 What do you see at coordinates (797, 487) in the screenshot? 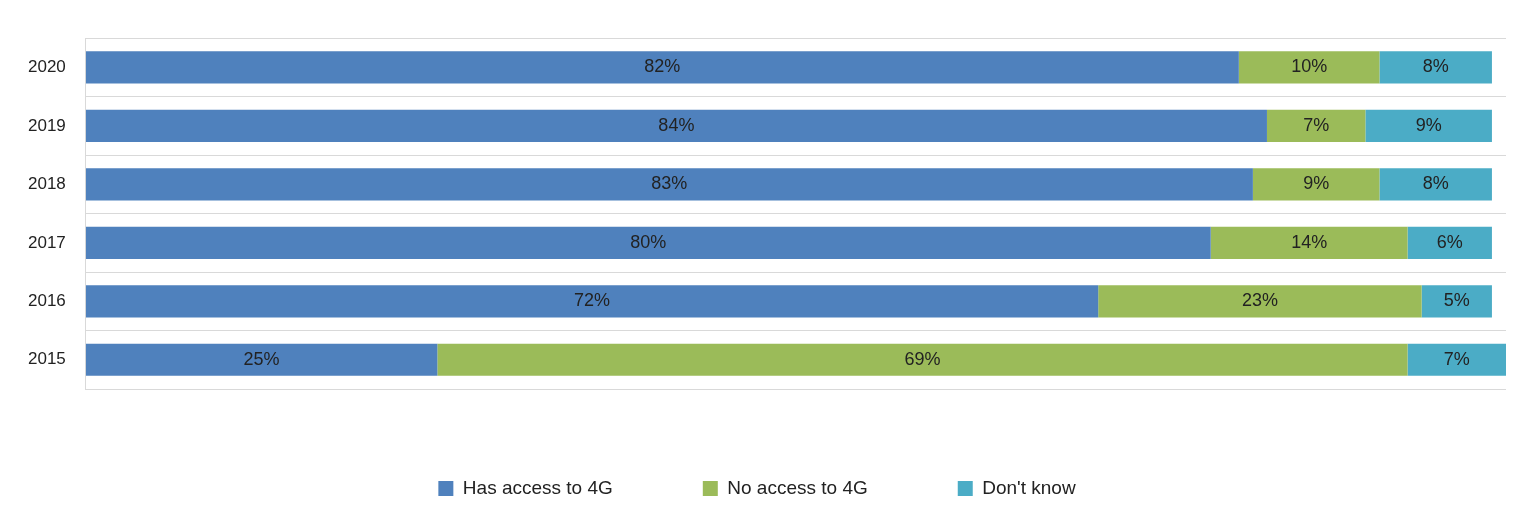
I see `legend-label: No access to 4G` at bounding box center [797, 487].